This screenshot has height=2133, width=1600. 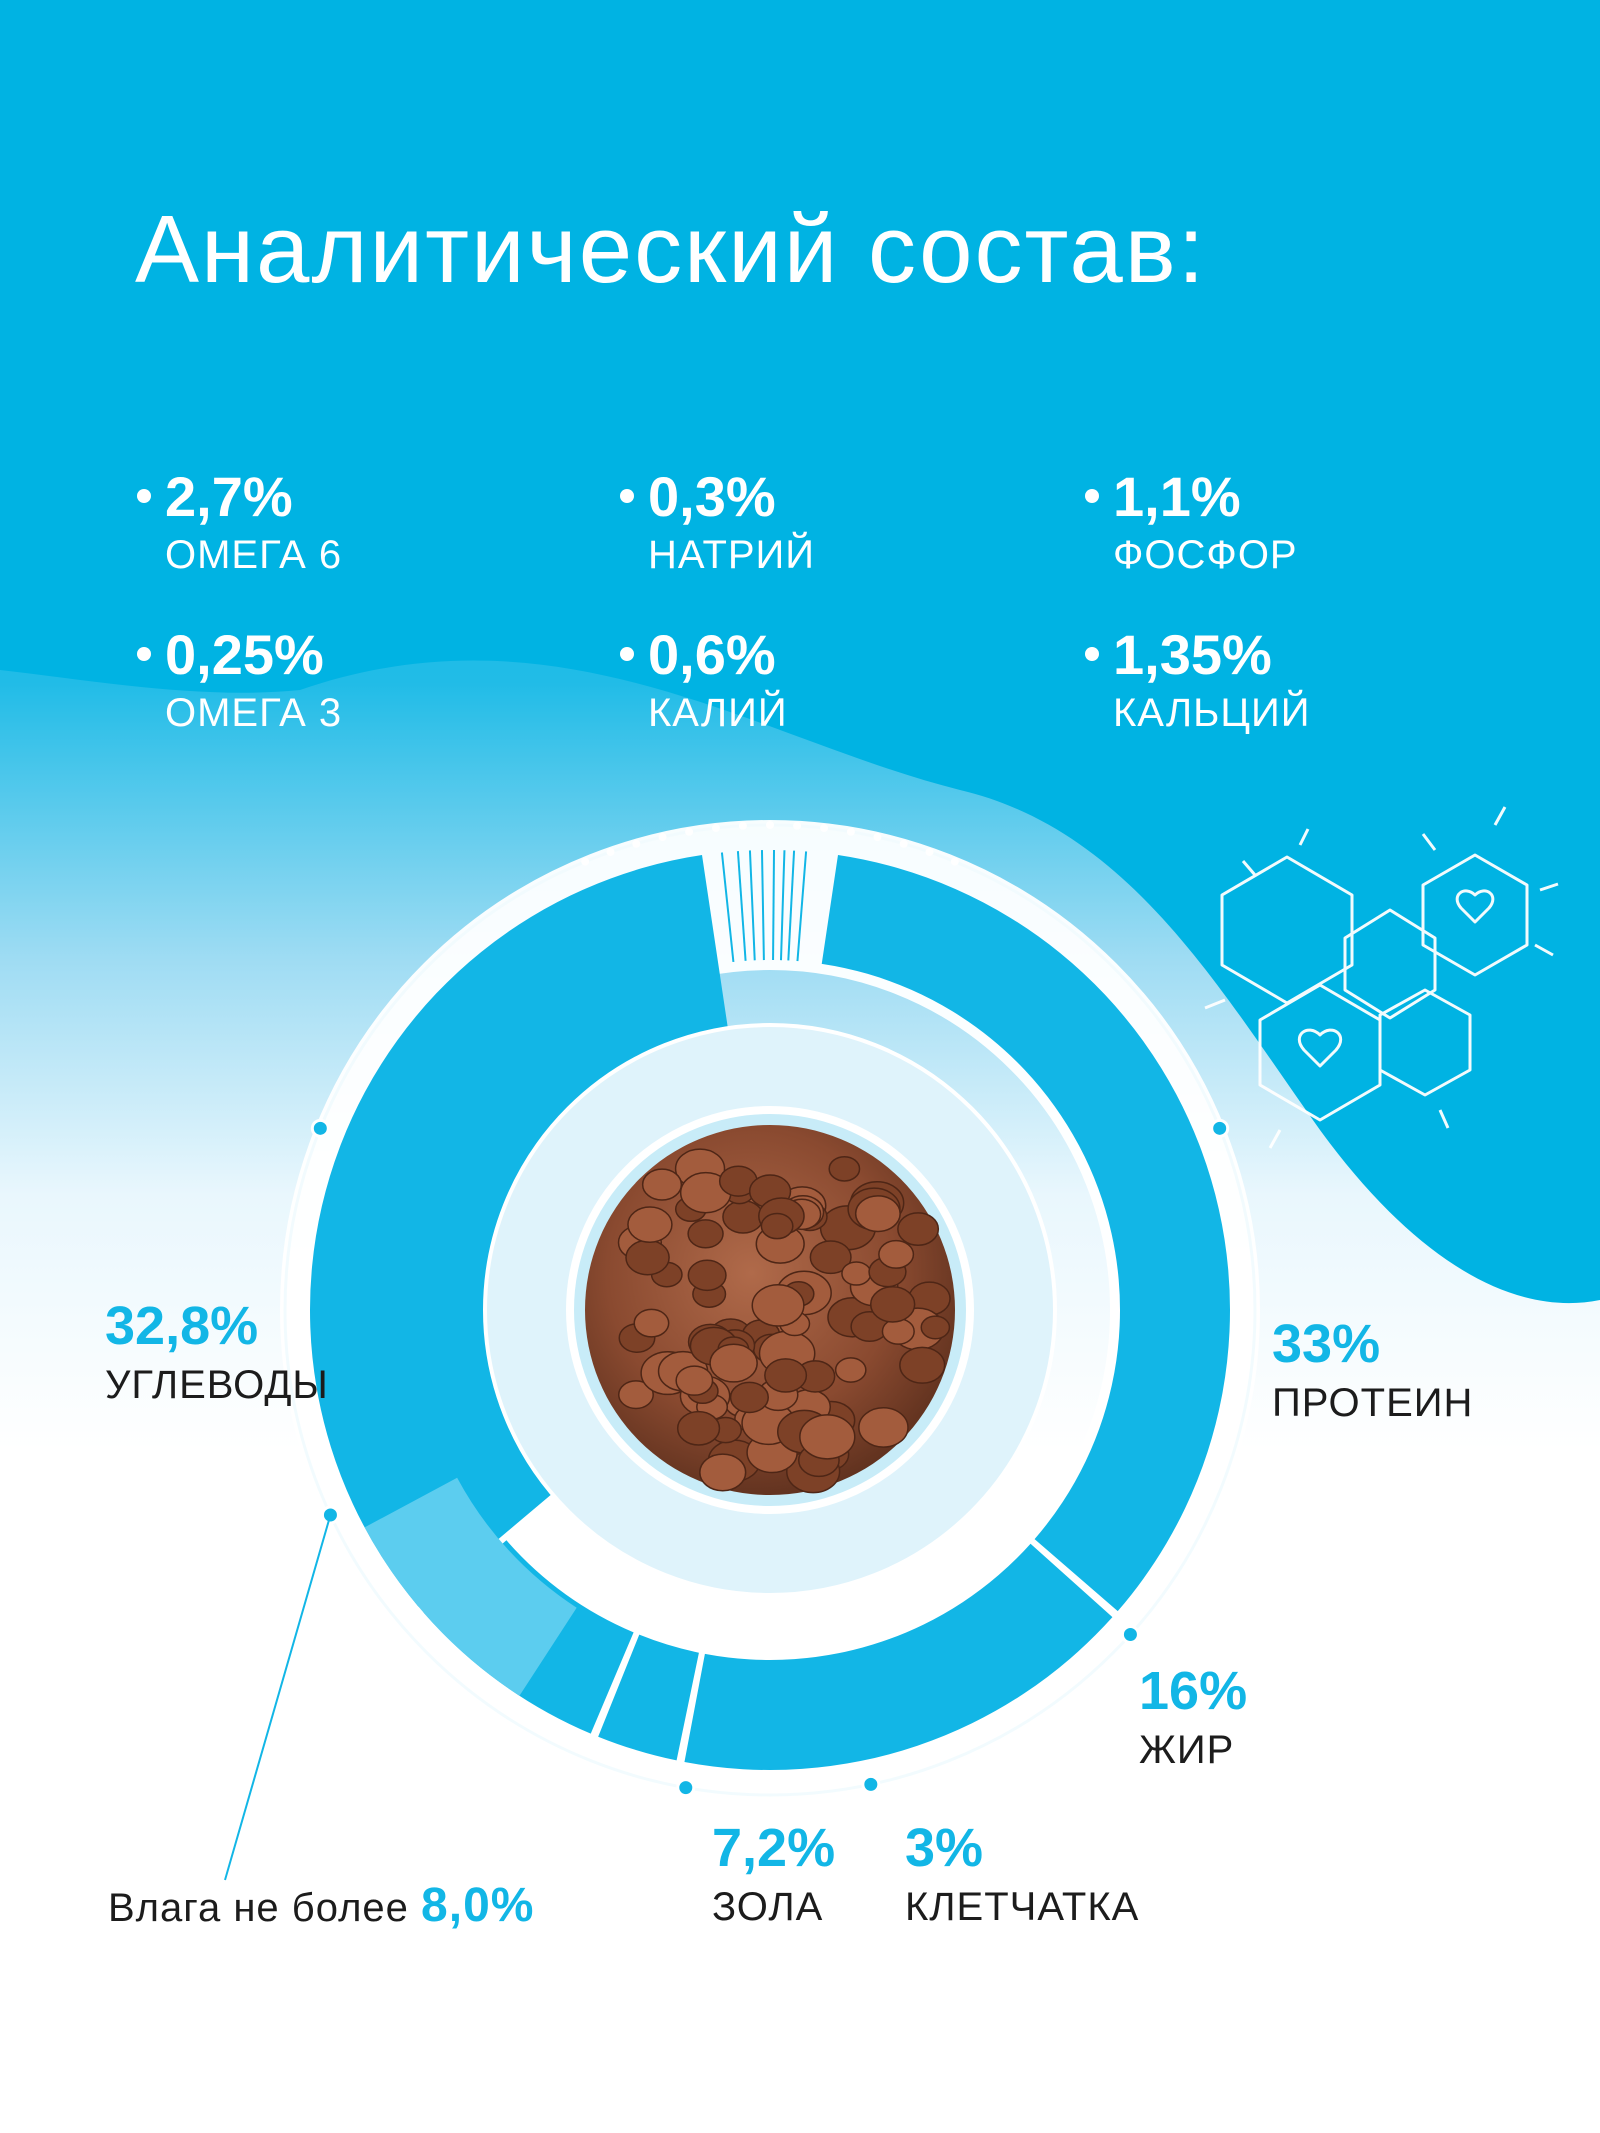 What do you see at coordinates (1197, 655) in the screenshot?
I see `nutrient-value: 1,35%` at bounding box center [1197, 655].